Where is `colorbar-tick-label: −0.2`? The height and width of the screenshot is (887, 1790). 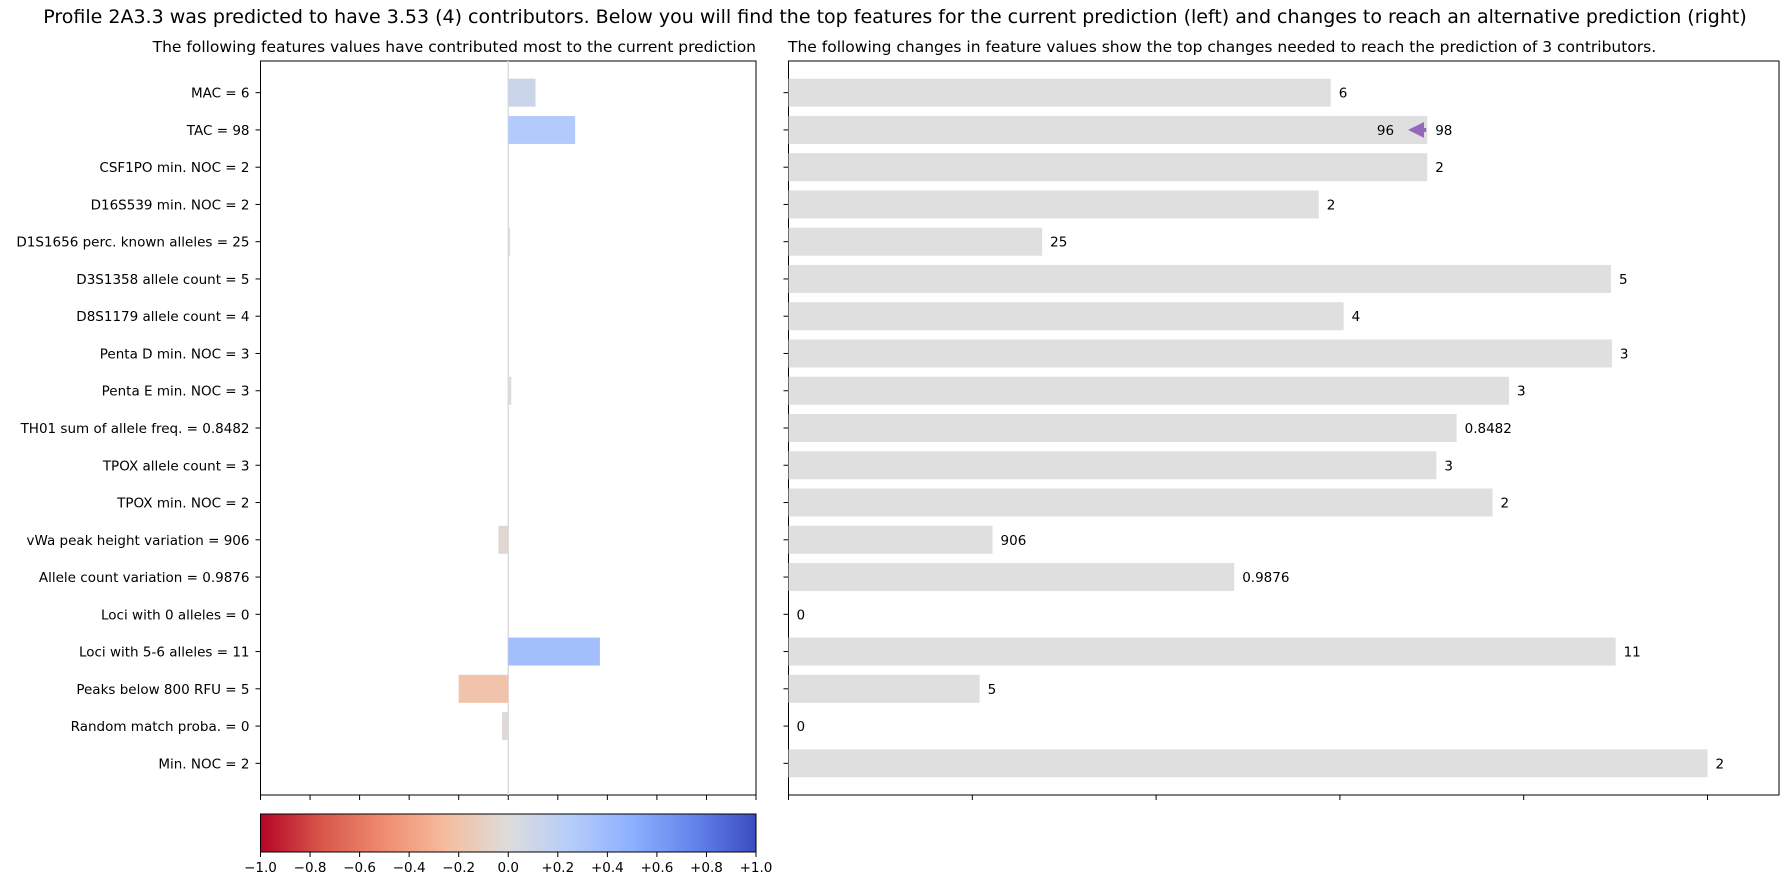 colorbar-tick-label: −0.2 is located at coordinates (458, 868).